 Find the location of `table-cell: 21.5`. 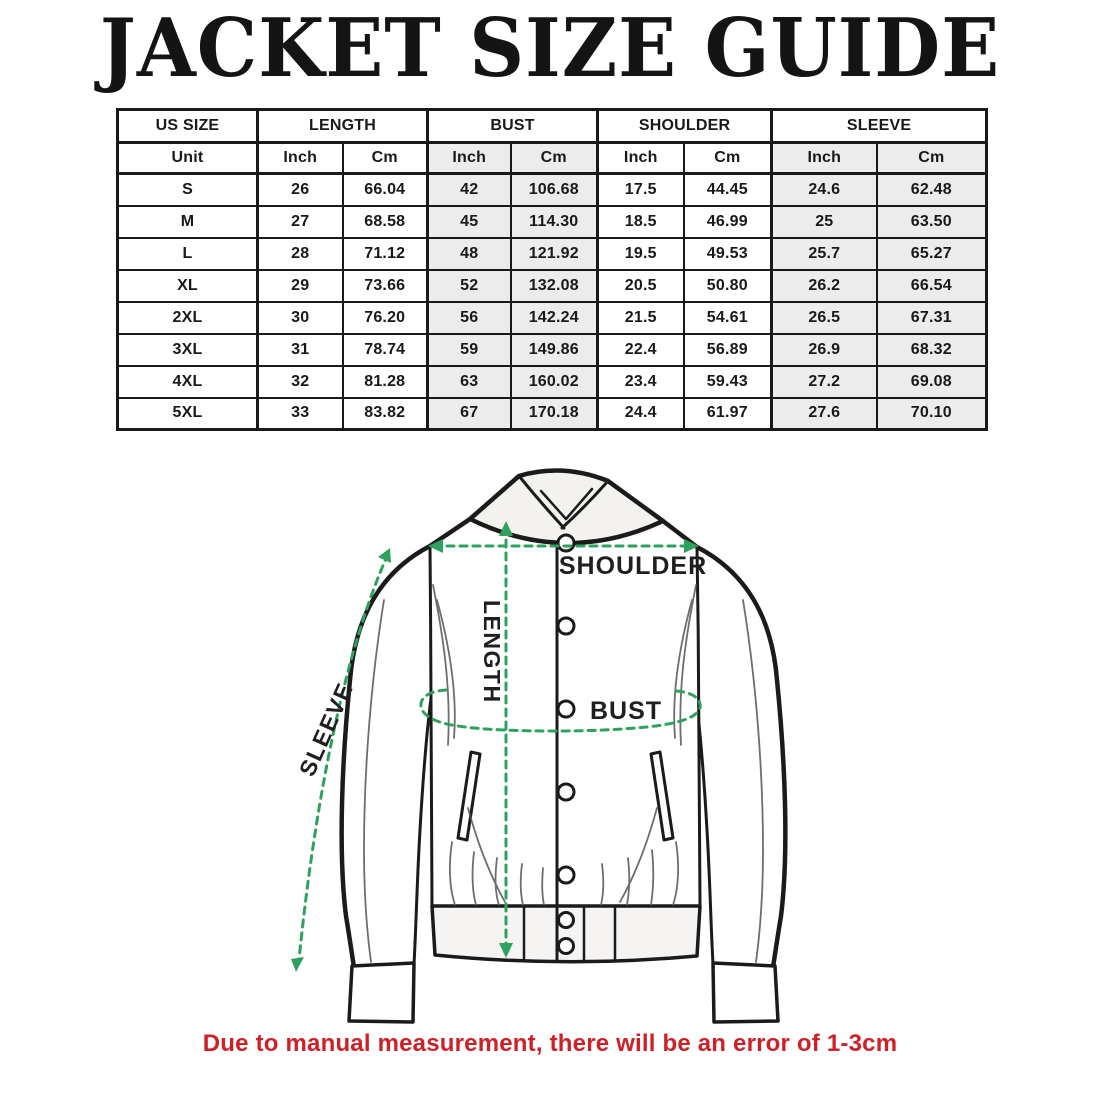

table-cell: 21.5 is located at coordinates (640, 317).